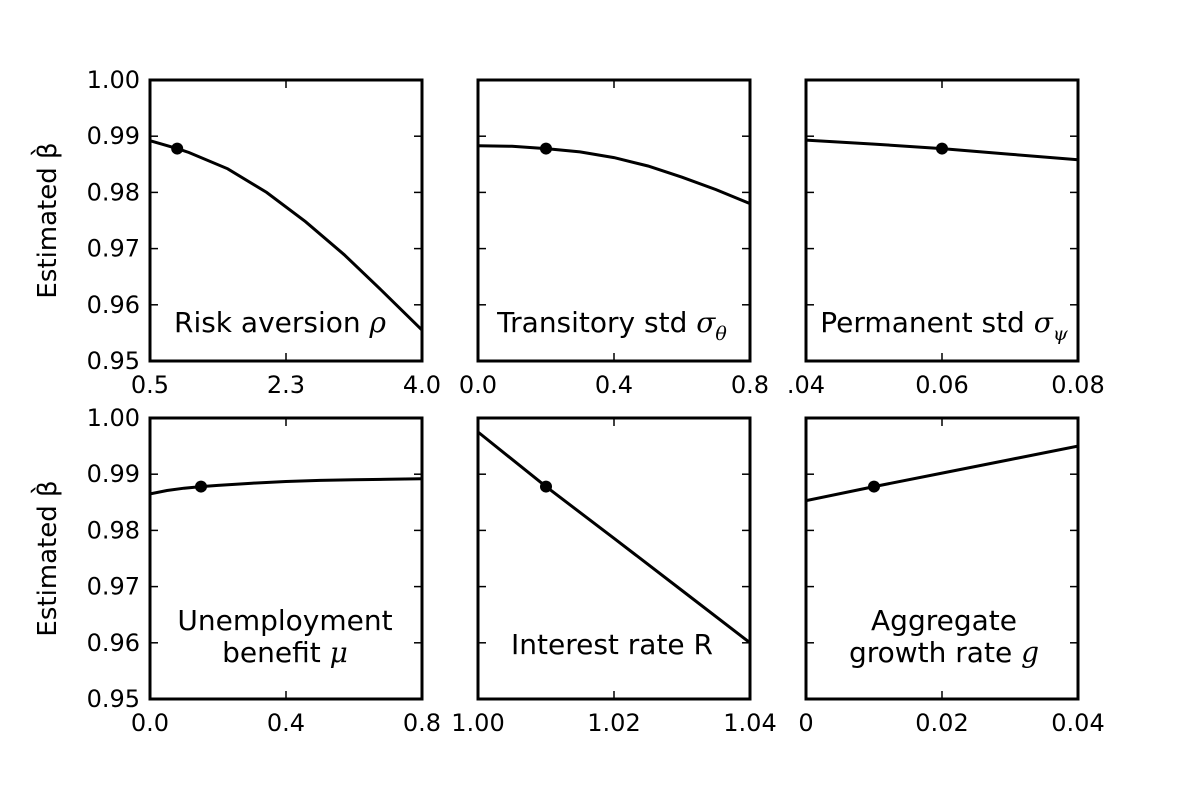  Describe the element at coordinates (477, 723) in the screenshot. I see `x-tick-label: 1.00` at that location.